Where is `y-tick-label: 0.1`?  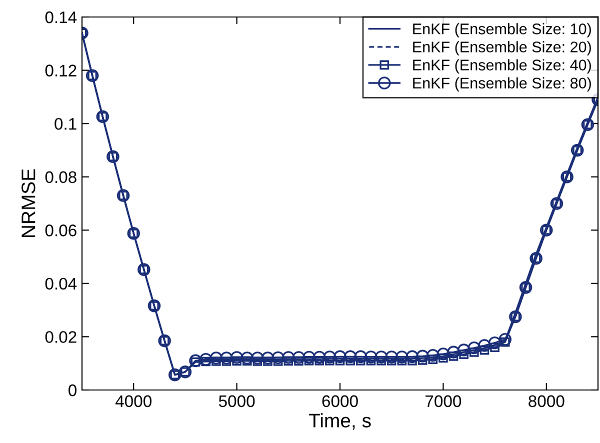
y-tick-label: 0.1 is located at coordinates (65, 124).